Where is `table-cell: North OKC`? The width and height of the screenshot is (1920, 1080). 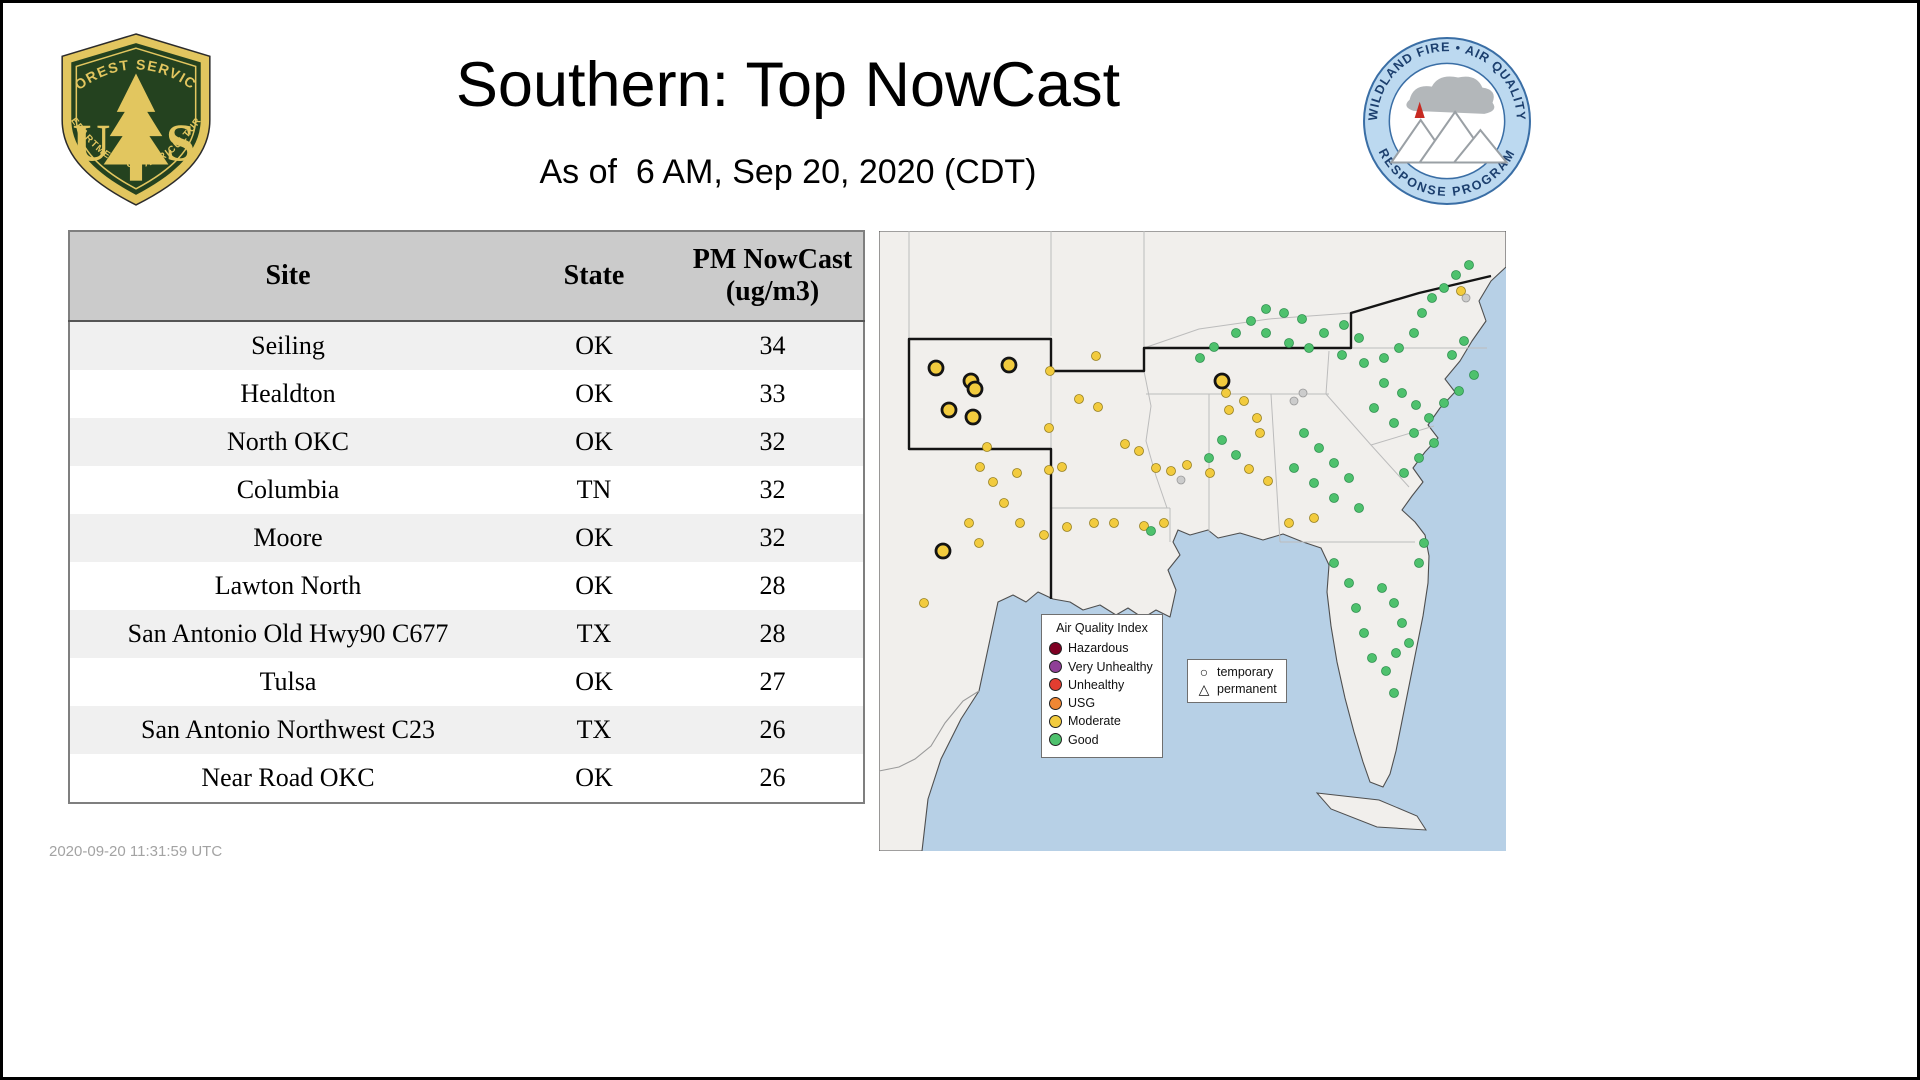
table-cell: North OKC is located at coordinates (288, 442).